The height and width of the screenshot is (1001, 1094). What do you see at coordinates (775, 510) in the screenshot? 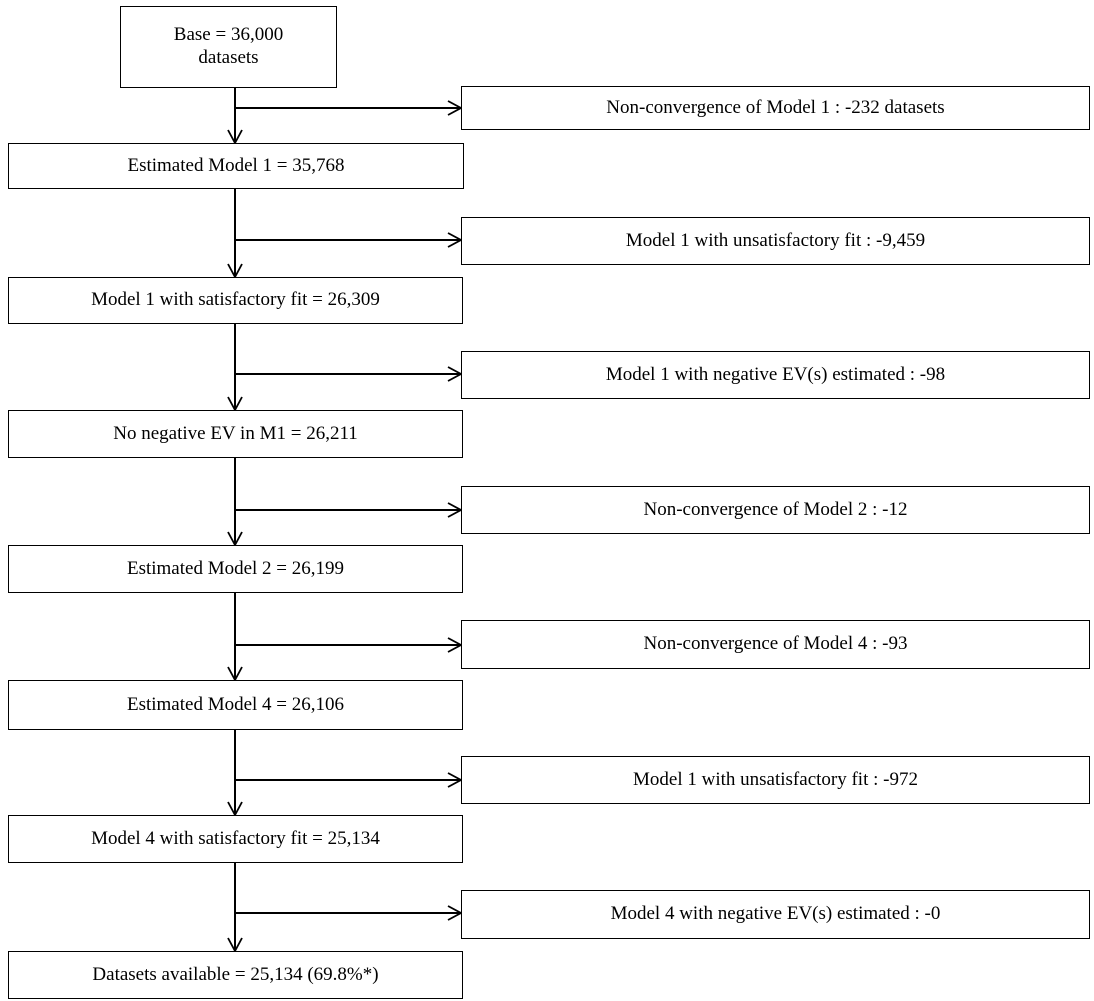
I see `exclusion-box-non-convergence-model-2: Non-convergence of Model 2 : -12` at bounding box center [775, 510].